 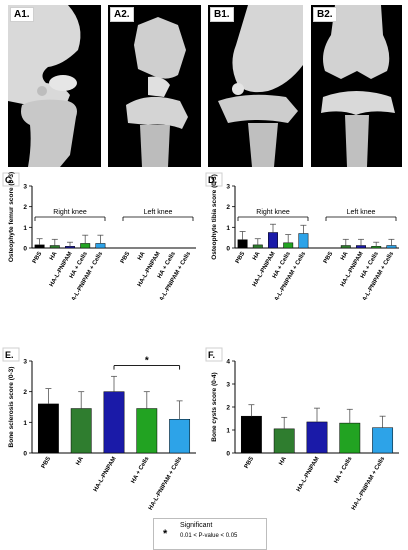 What do you see at coordinates (222, 14) in the screenshot?
I see `panel-tag-b1: B1.` at bounding box center [222, 14].